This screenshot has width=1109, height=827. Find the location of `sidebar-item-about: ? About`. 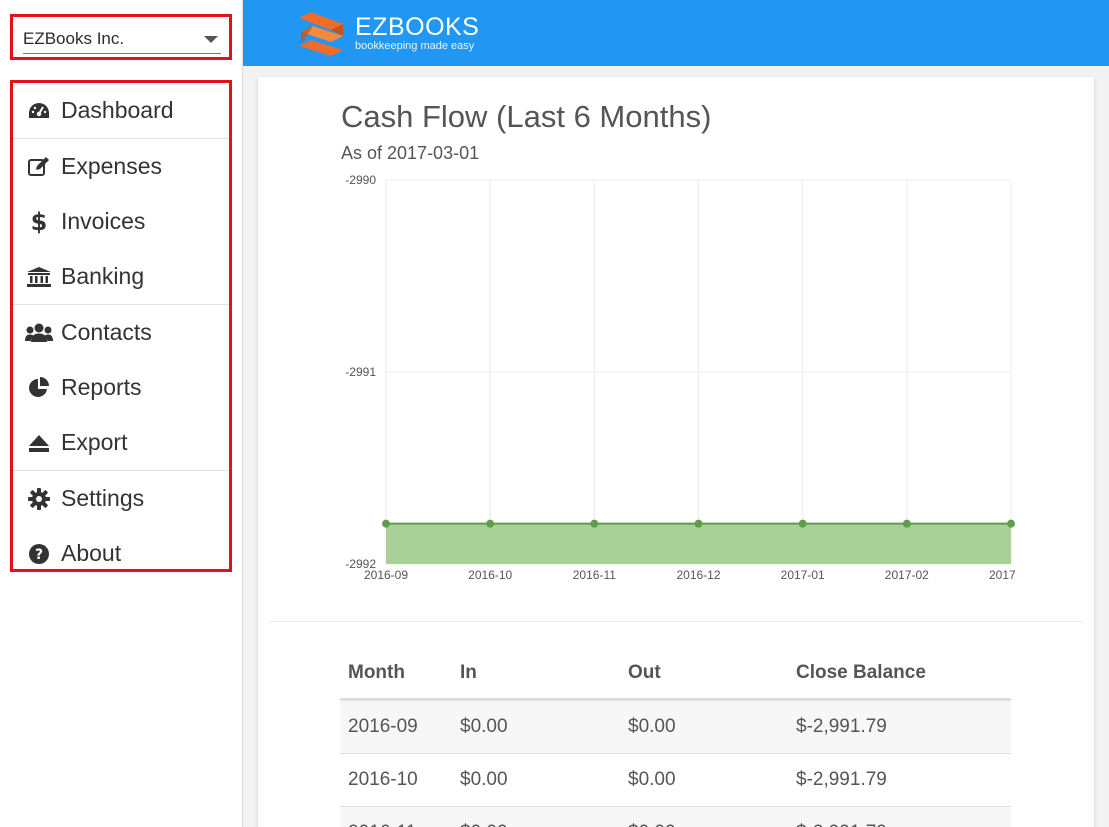

sidebar-item-about: ? About is located at coordinates (121, 553).